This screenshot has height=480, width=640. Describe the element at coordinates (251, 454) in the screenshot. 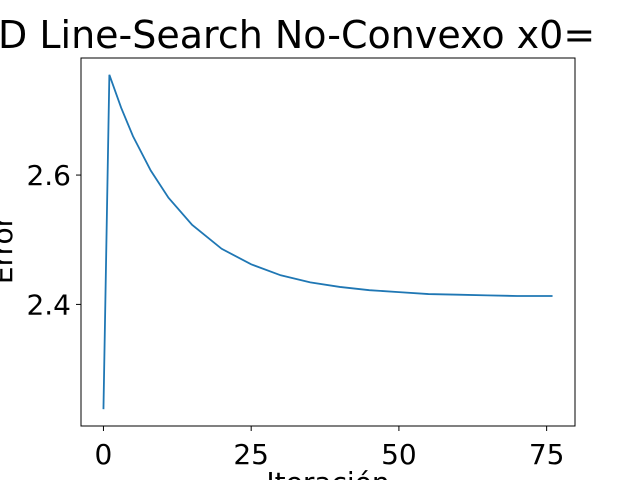

I see `x-tick-label: 25` at that location.